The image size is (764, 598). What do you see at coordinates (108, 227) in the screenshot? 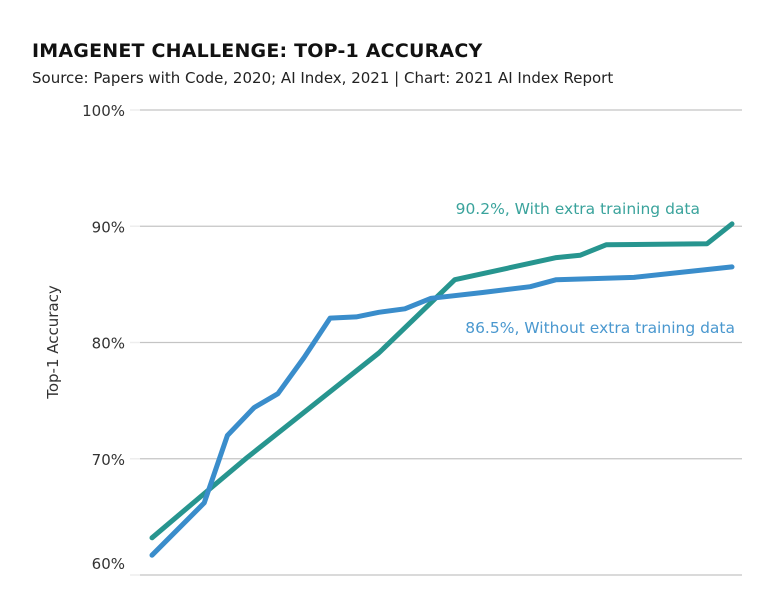
I see `y-tick-label: 90%` at bounding box center [108, 227].